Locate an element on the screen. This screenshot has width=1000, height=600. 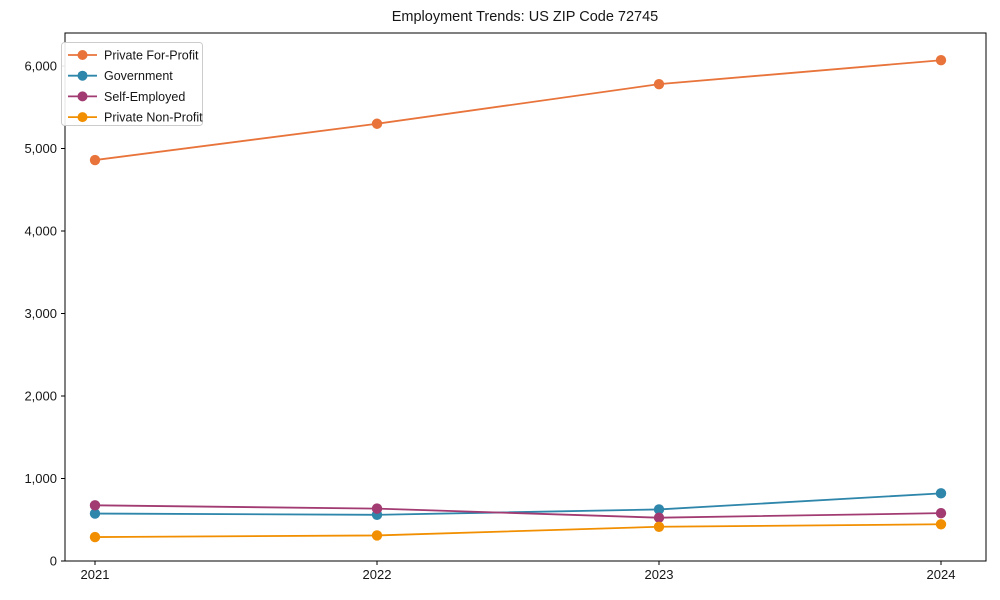
legend-label: Private For-Profit is located at coordinates (151, 56).